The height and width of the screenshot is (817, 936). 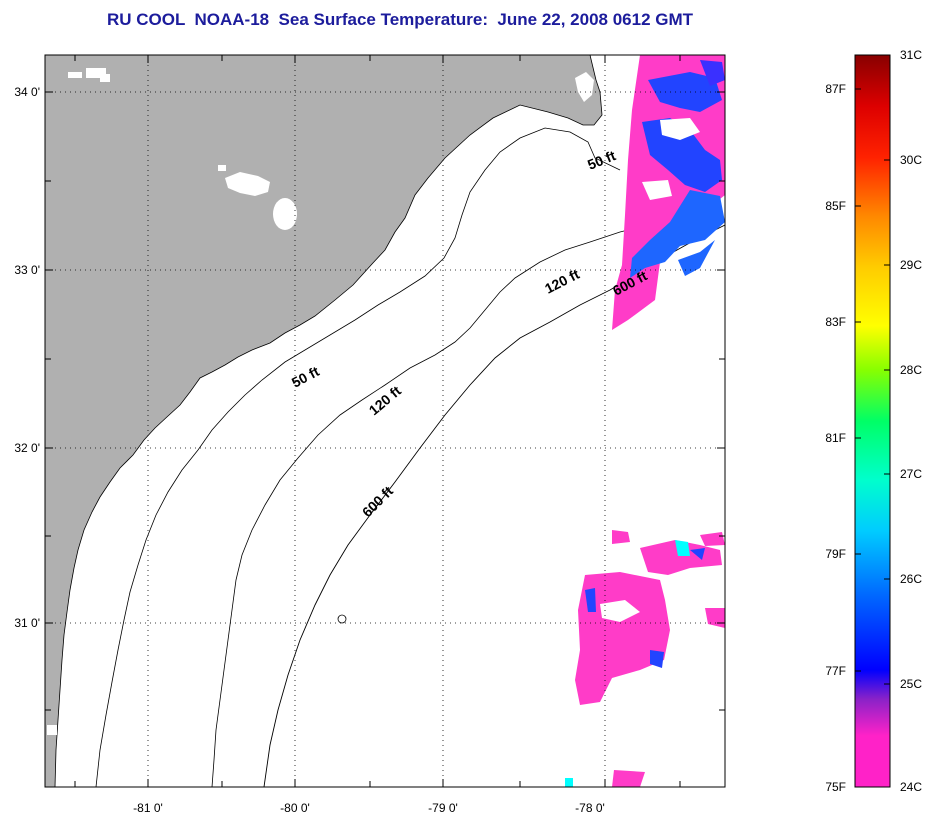 What do you see at coordinates (911, 787) in the screenshot?
I see `celsius-tick-label: 24C` at bounding box center [911, 787].